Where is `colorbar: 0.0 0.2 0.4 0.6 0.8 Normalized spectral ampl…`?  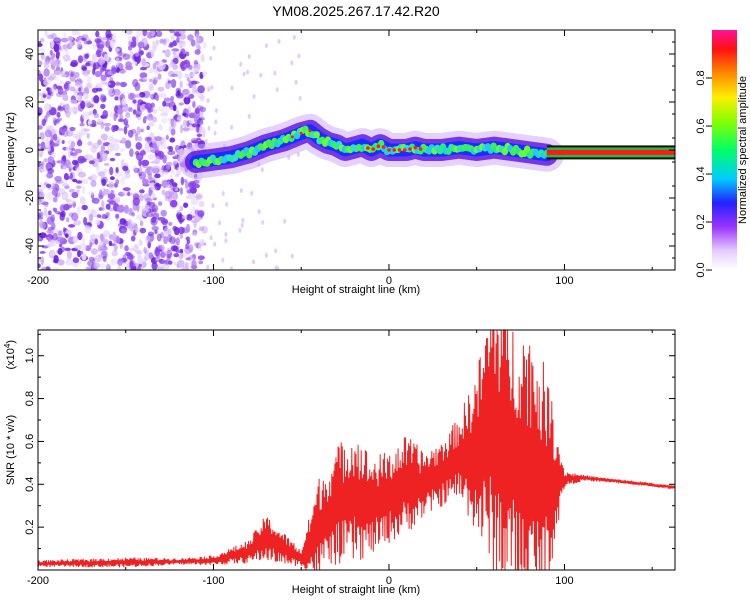 colorbar: 0.0 0.2 0.4 0.6 0.8 Normalized spectral ampl… is located at coordinates (722, 154).